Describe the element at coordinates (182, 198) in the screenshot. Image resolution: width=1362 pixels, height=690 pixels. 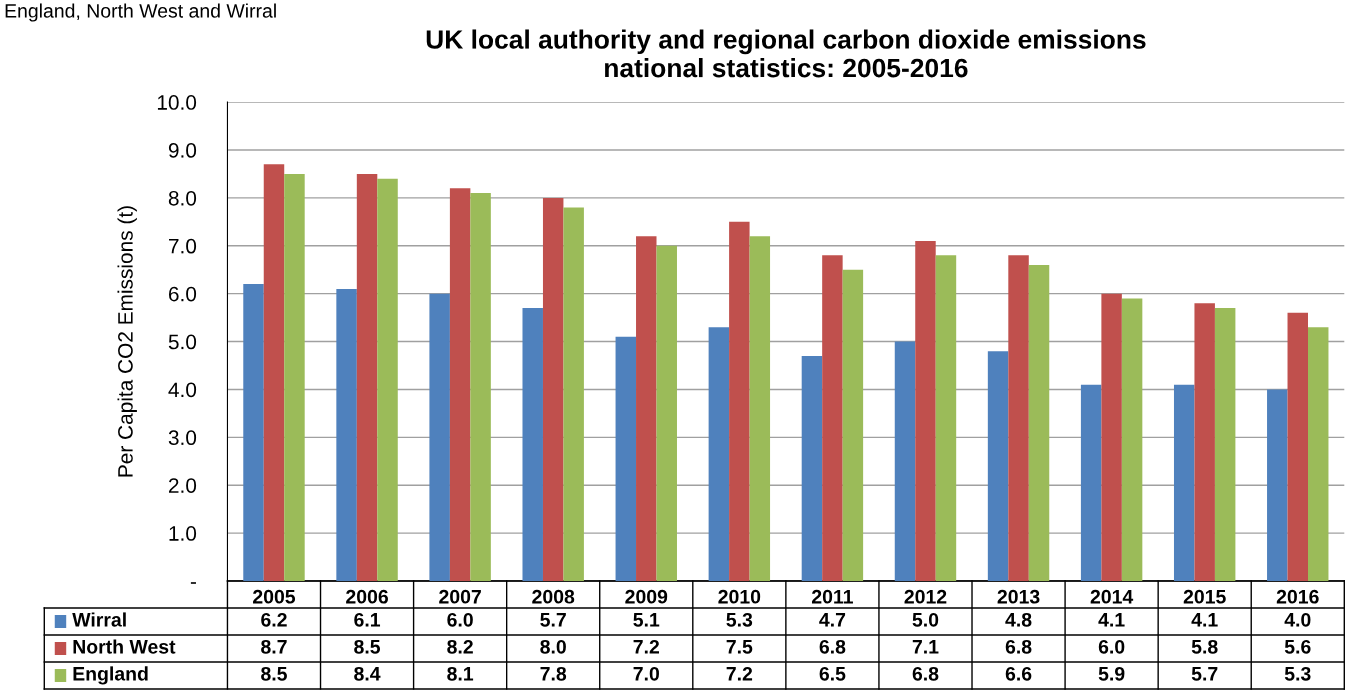
I see `y-tick-label: 8.0` at that location.